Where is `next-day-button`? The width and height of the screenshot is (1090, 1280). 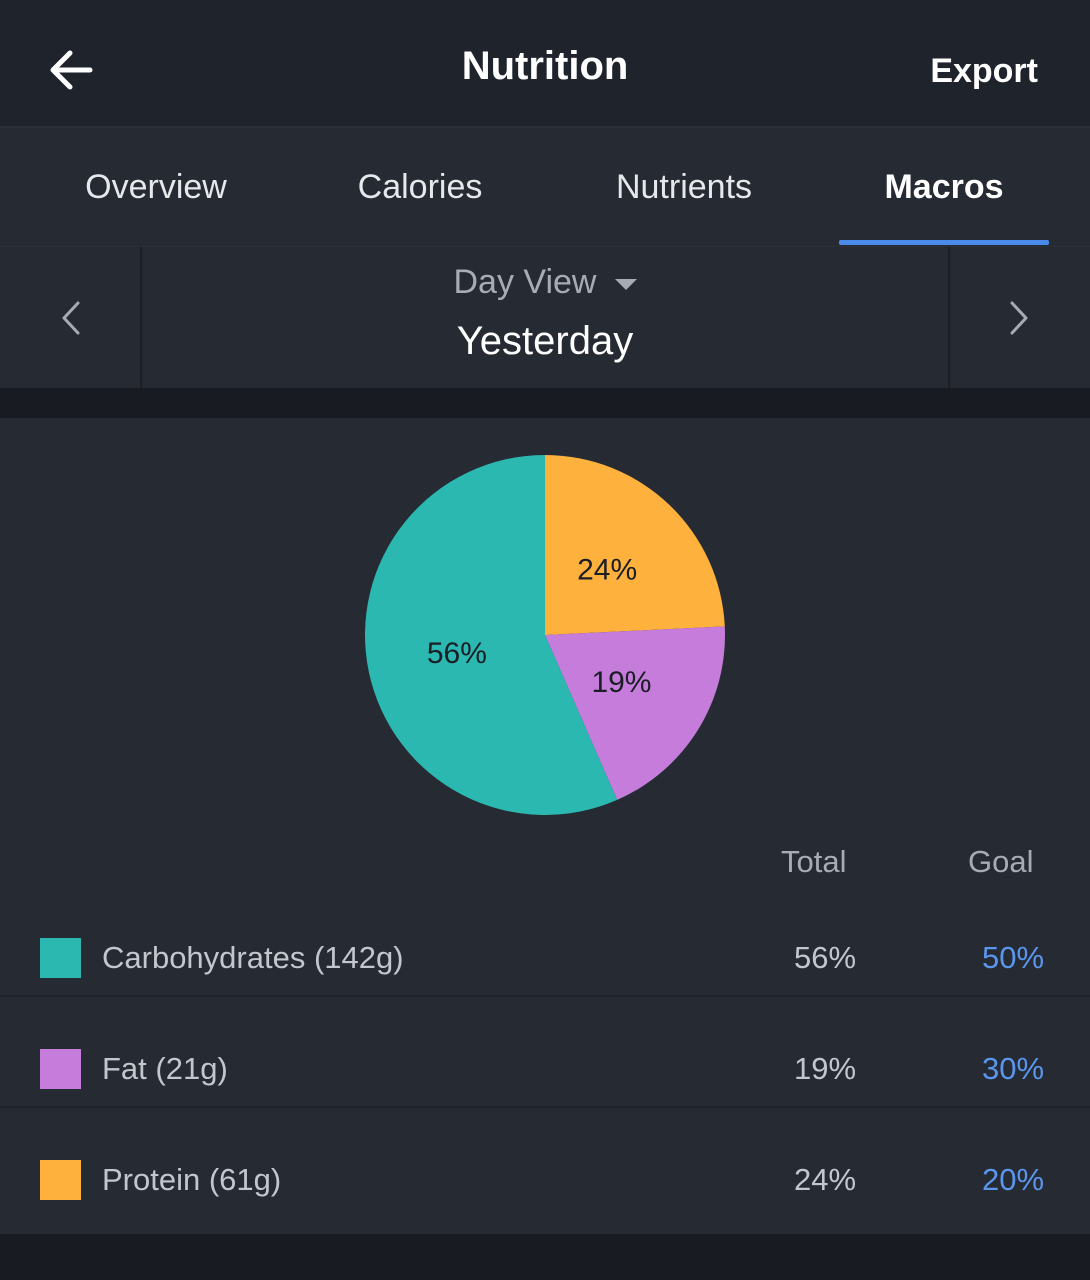
next-day-button is located at coordinates (1019, 318).